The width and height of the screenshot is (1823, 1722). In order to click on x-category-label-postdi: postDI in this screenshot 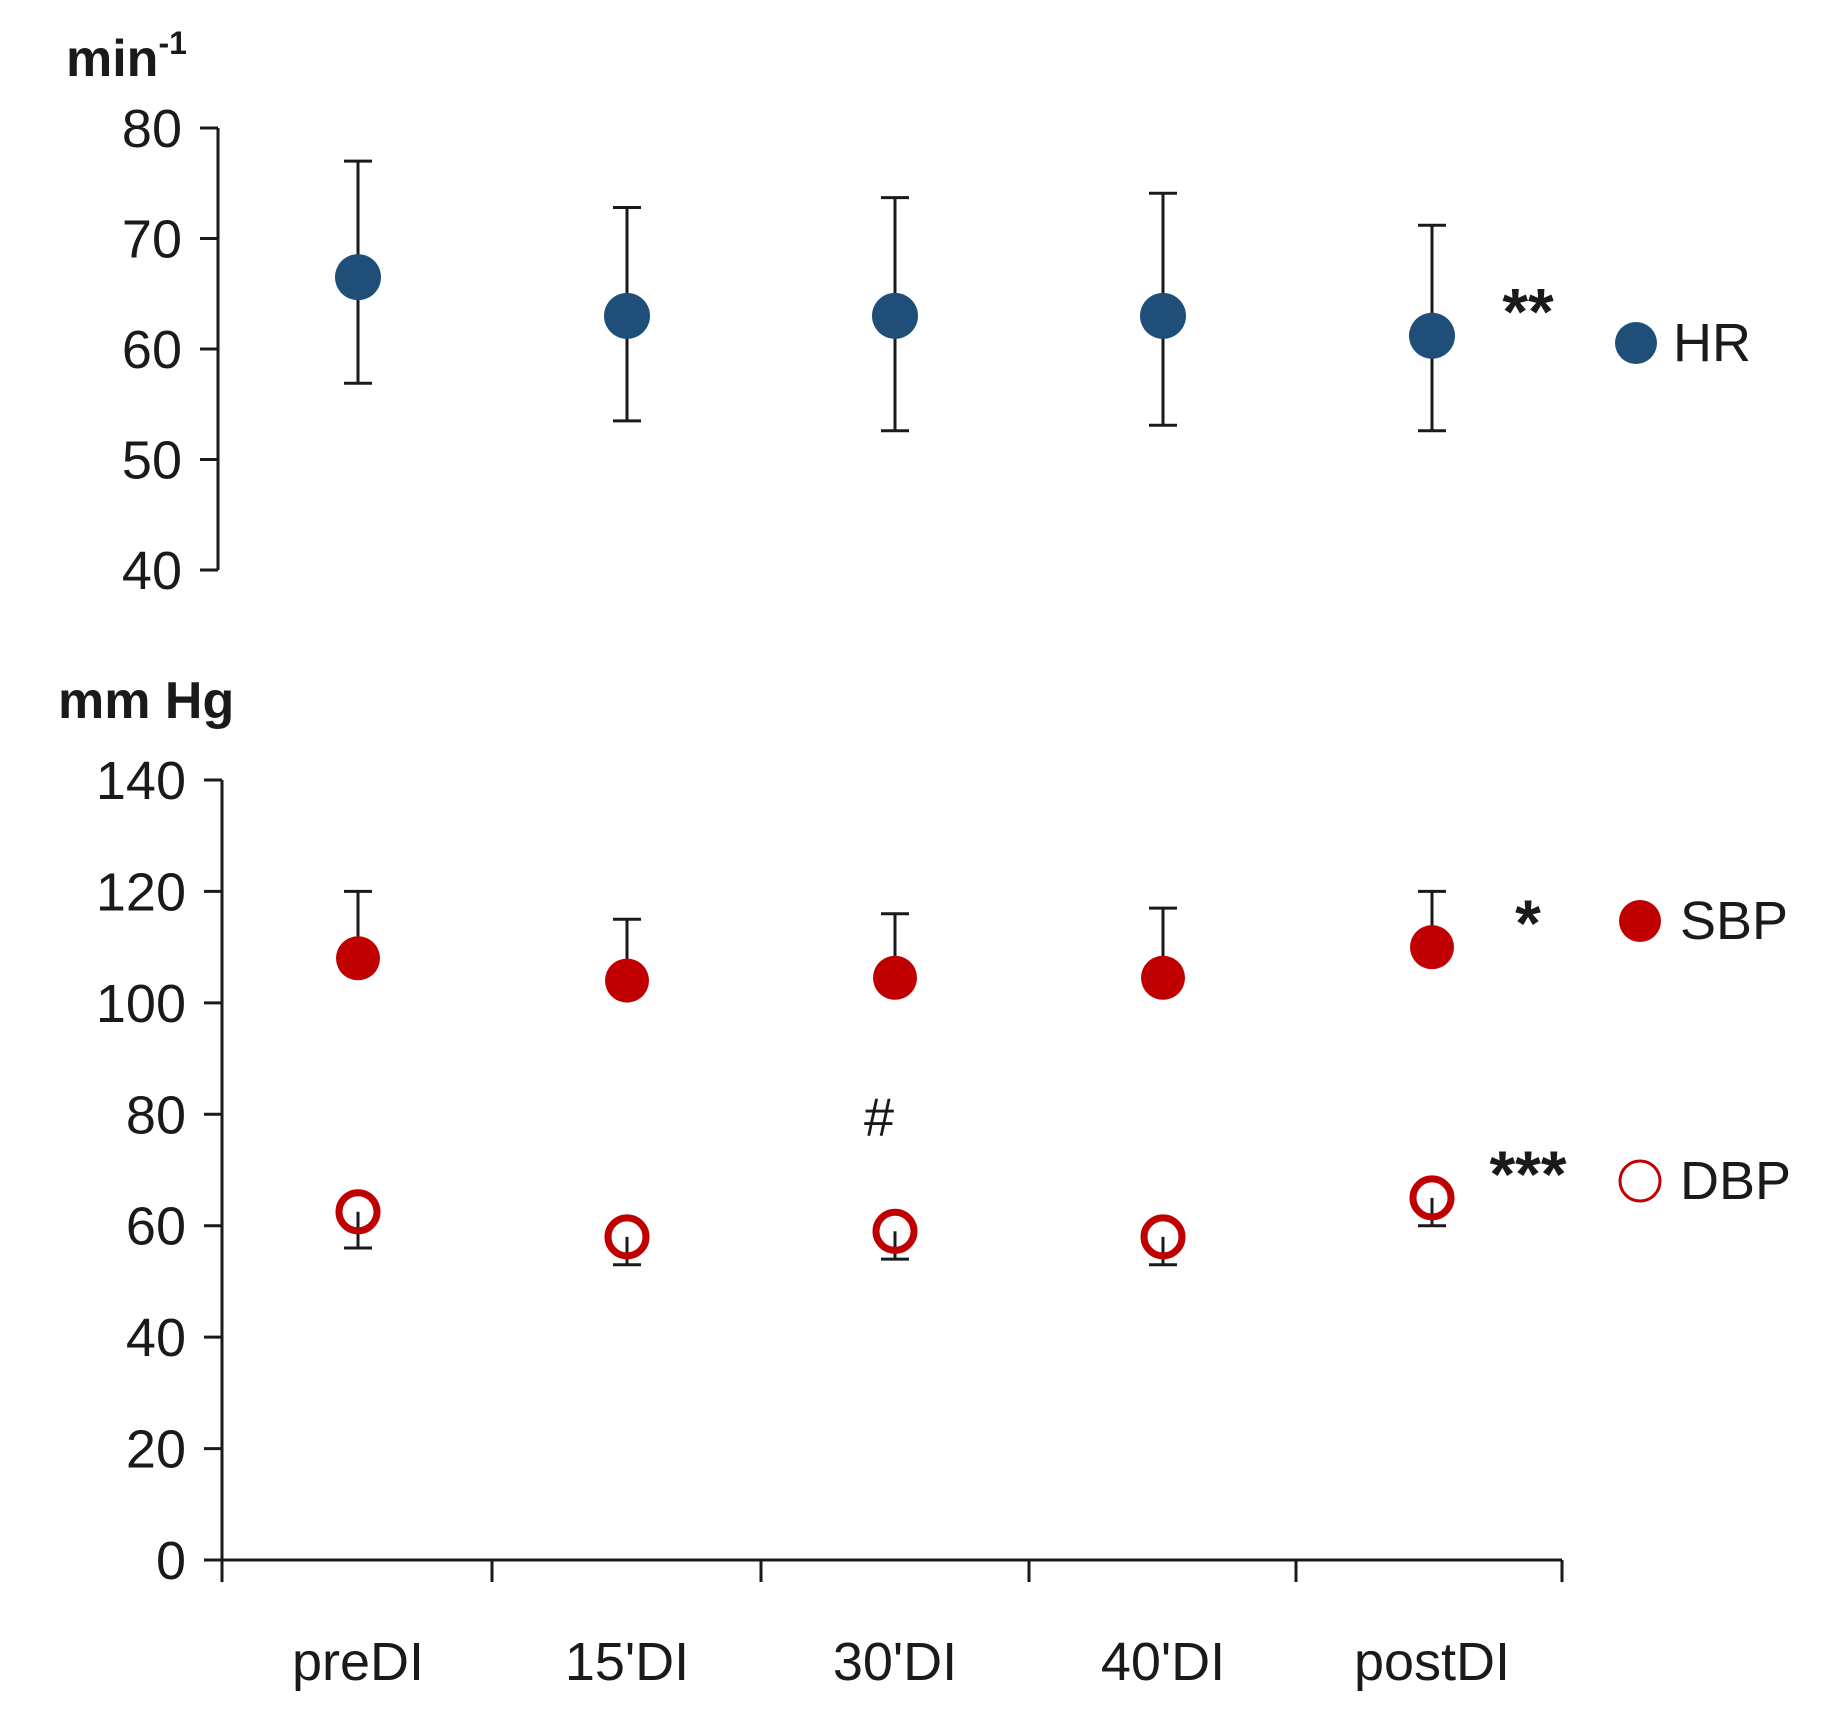, I will do `click(1432, 1662)`.